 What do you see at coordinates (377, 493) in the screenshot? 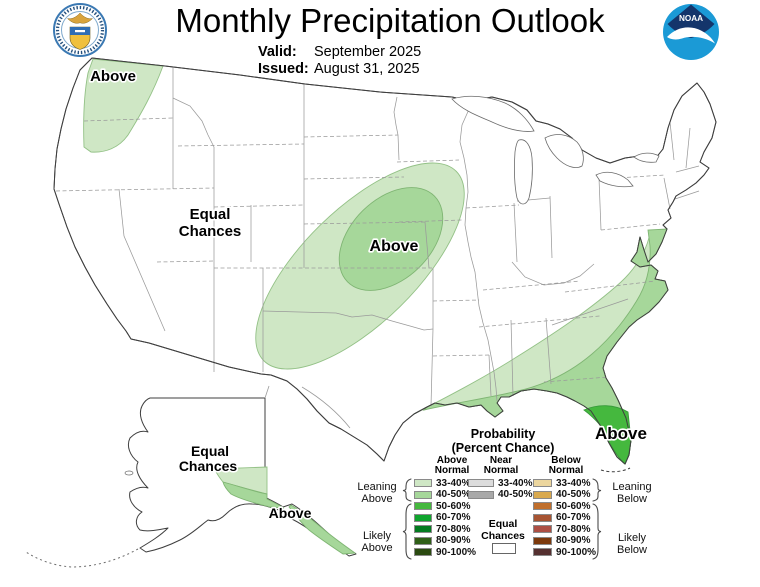
I see `legend-leaning-above: Leaning Above` at bounding box center [377, 493].